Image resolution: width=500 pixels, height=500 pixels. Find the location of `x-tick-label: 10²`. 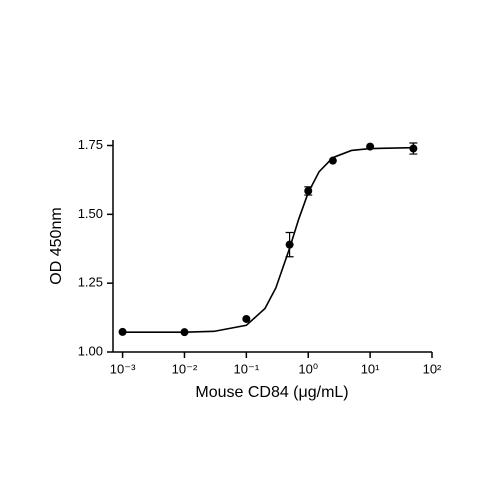

x-tick-label: 10² is located at coordinates (432, 368).